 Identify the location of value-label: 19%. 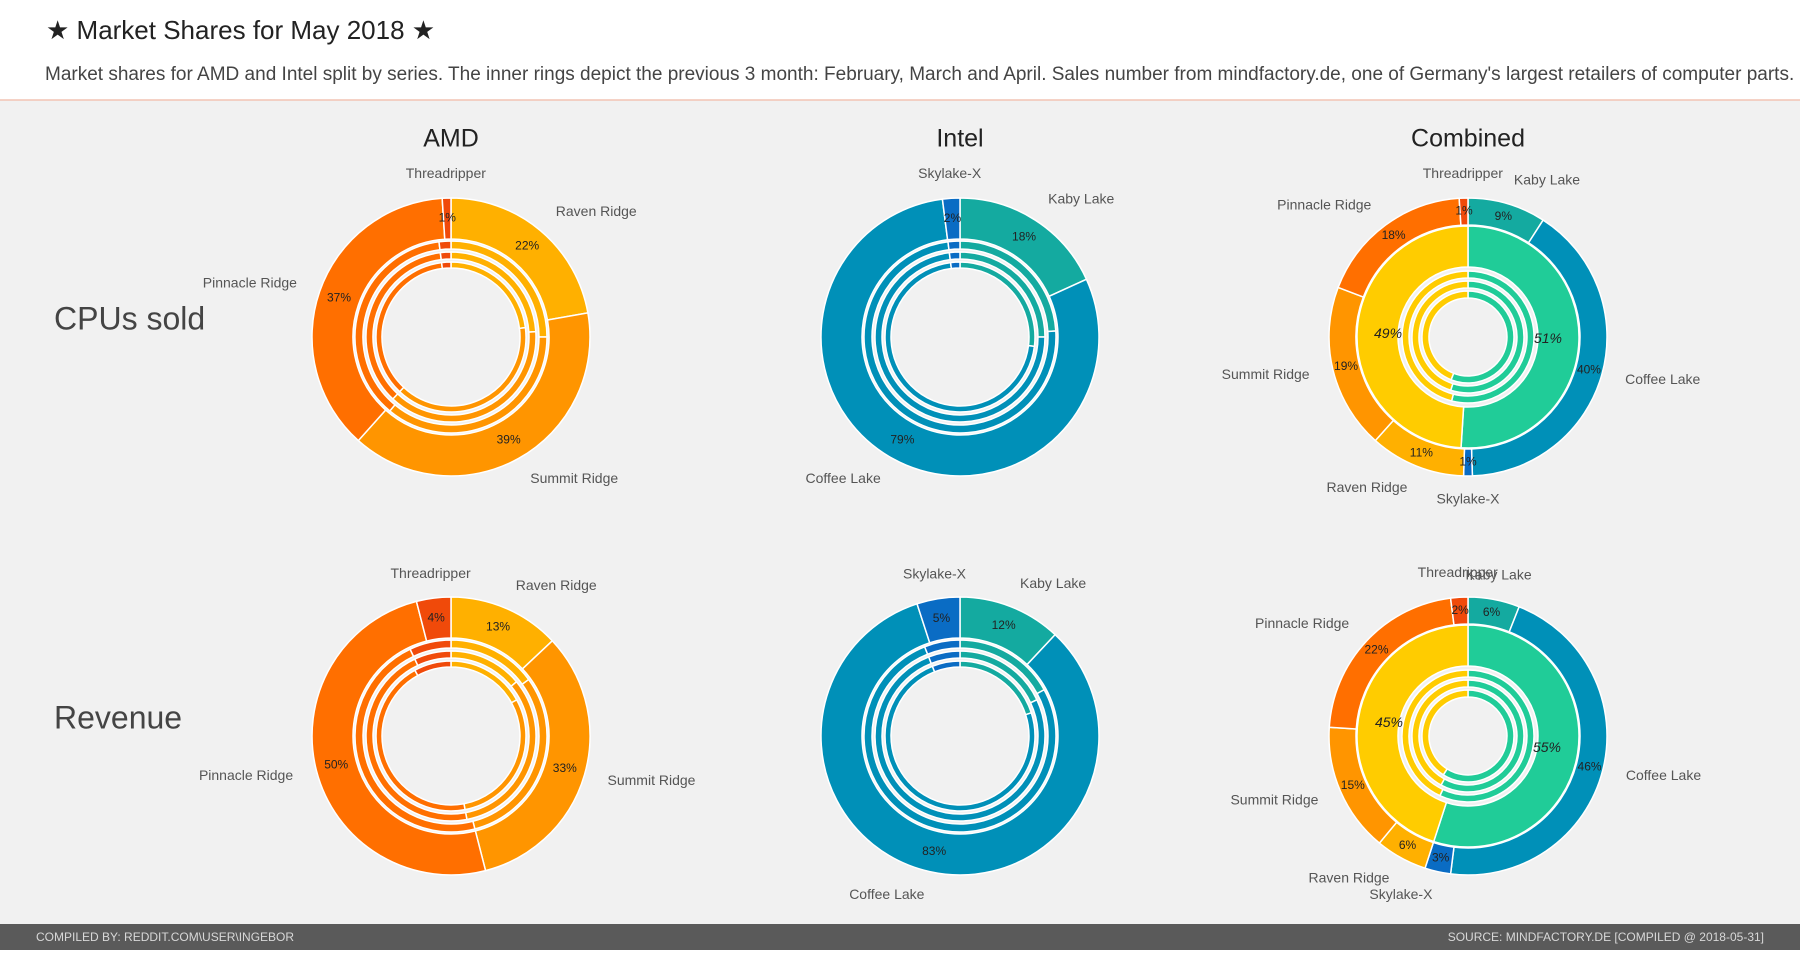
(1346, 366).